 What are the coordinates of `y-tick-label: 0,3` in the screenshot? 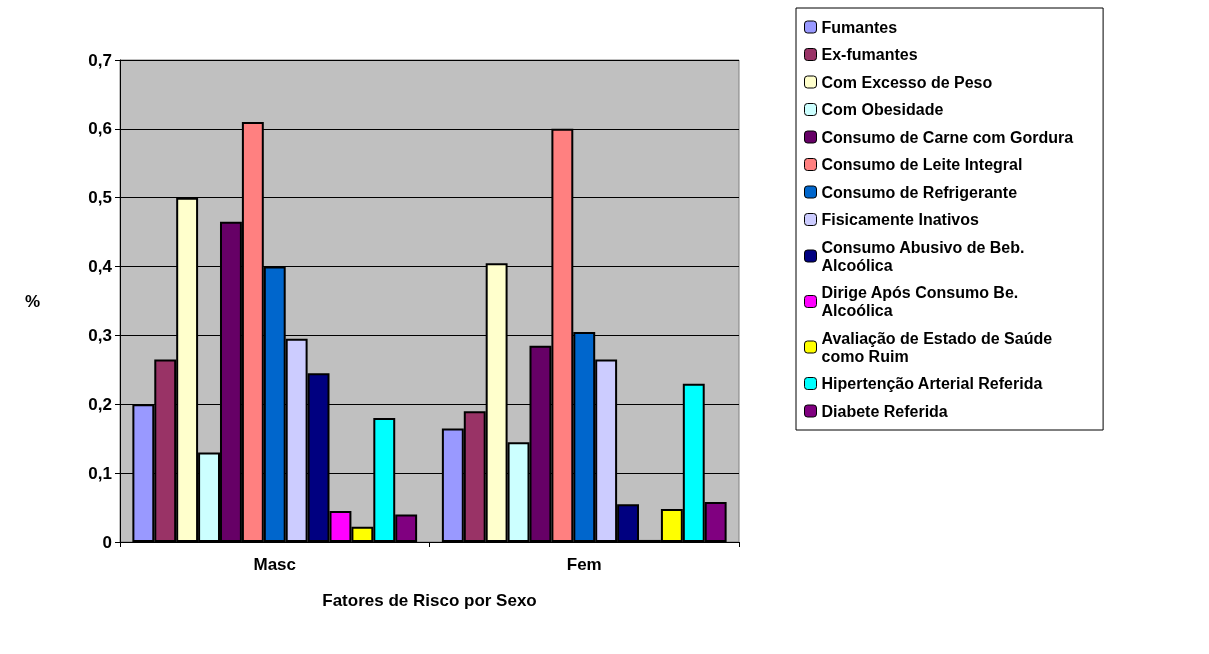 It's located at (100, 335).